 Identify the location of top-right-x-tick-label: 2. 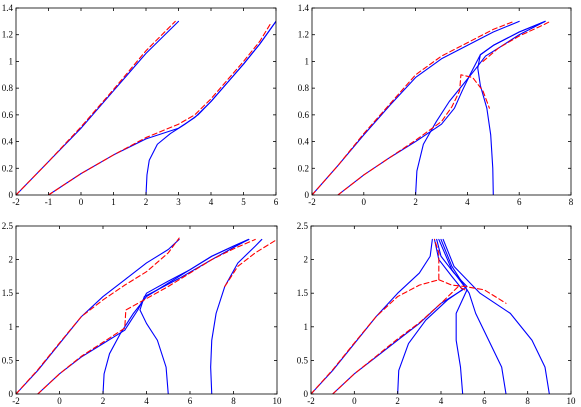
(415, 202).